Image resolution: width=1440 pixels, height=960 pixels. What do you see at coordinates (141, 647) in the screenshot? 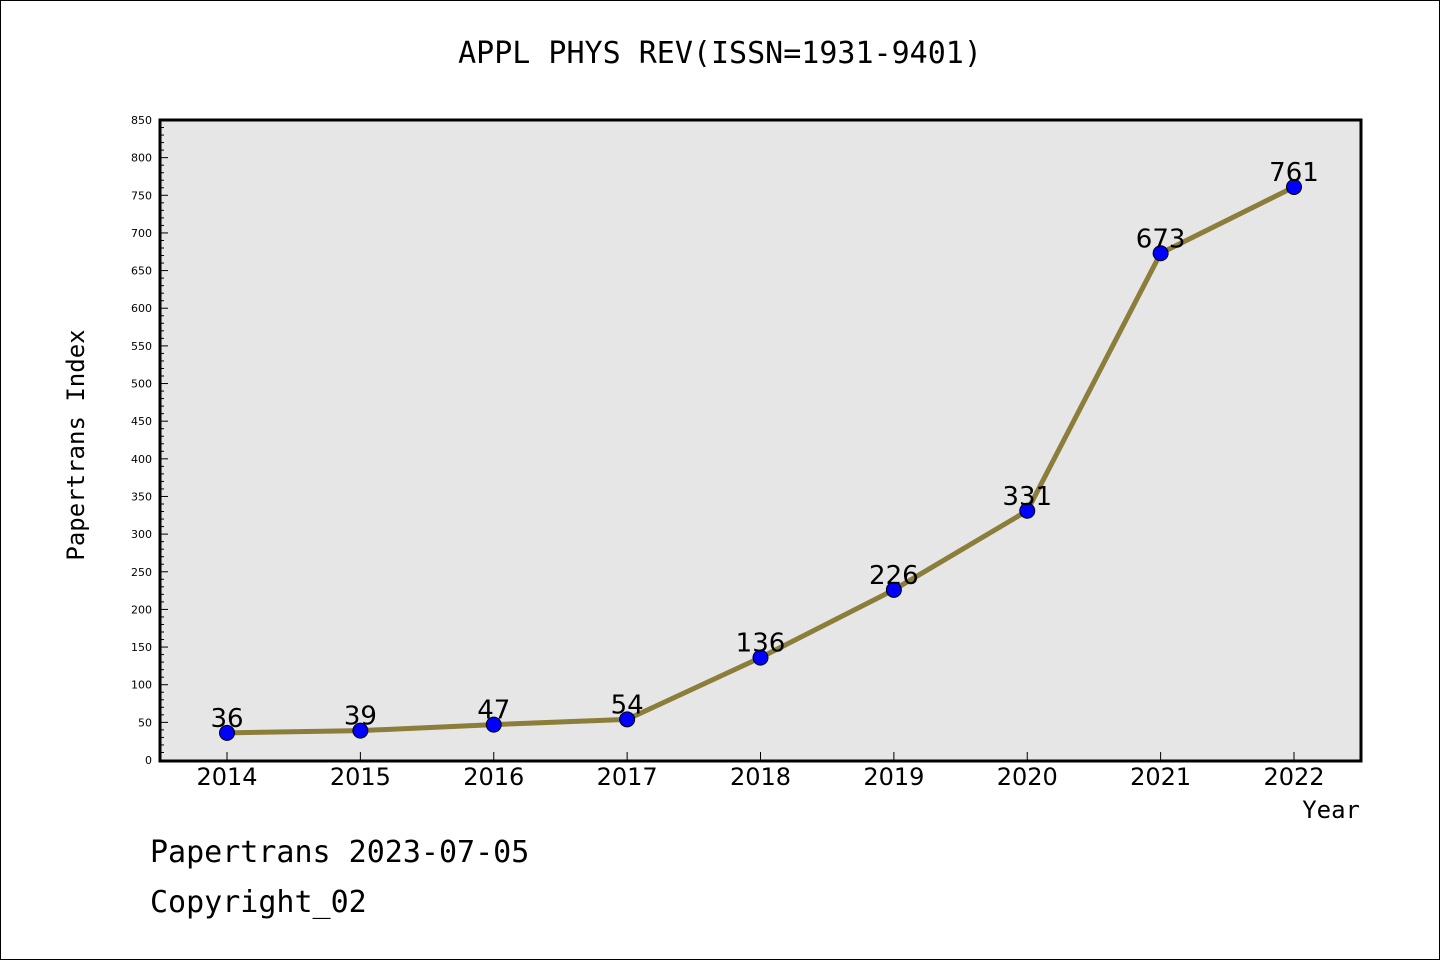
I see `y-tick-label: 150` at bounding box center [141, 647].